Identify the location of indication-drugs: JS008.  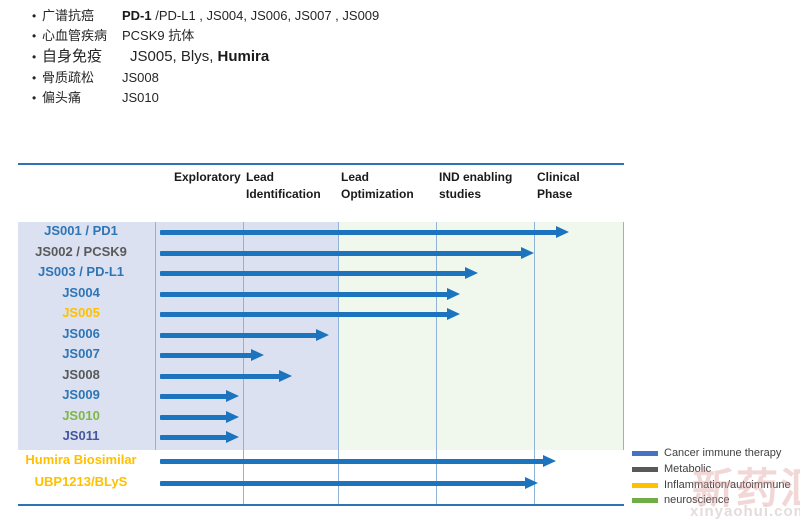
(140, 77).